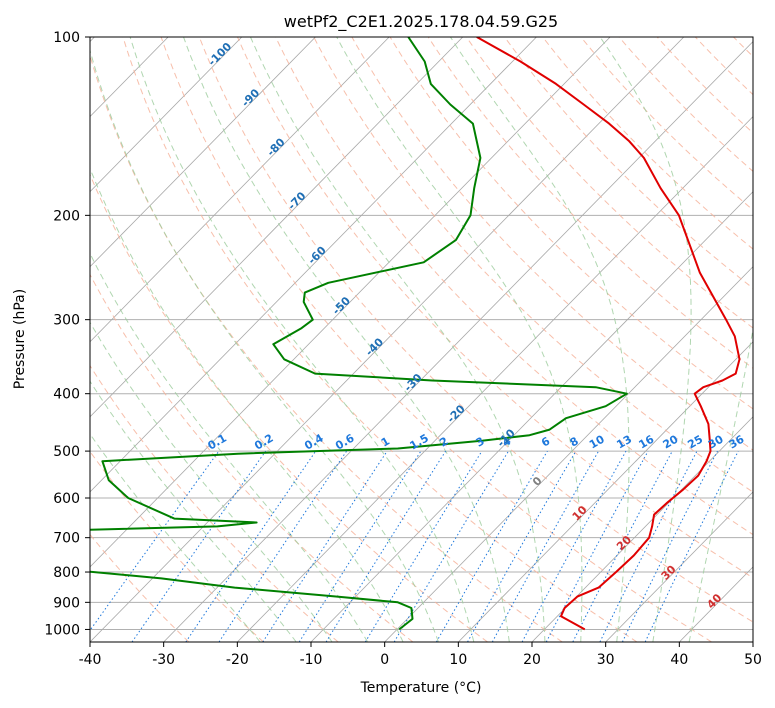 This screenshot has height=708, width=775. Describe the element at coordinates (66, 539) in the screenshot. I see `y-tick-label: 700` at that location.